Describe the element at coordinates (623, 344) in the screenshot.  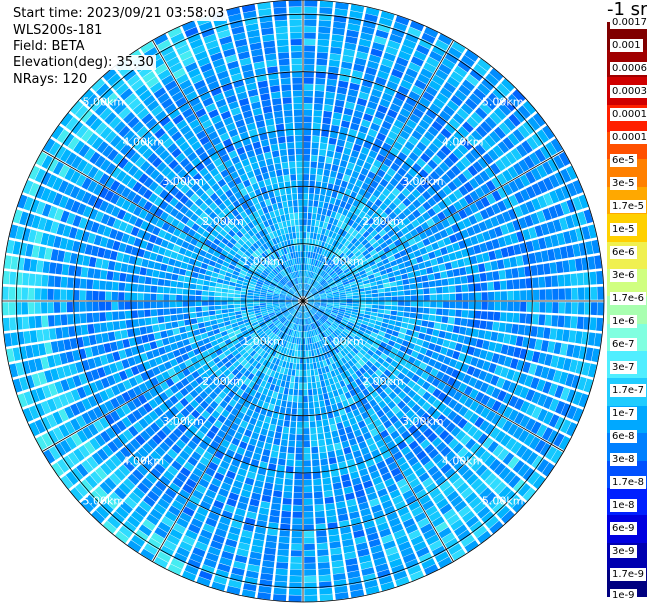
I see `colorbar-tick-label: 6e-7` at that location.